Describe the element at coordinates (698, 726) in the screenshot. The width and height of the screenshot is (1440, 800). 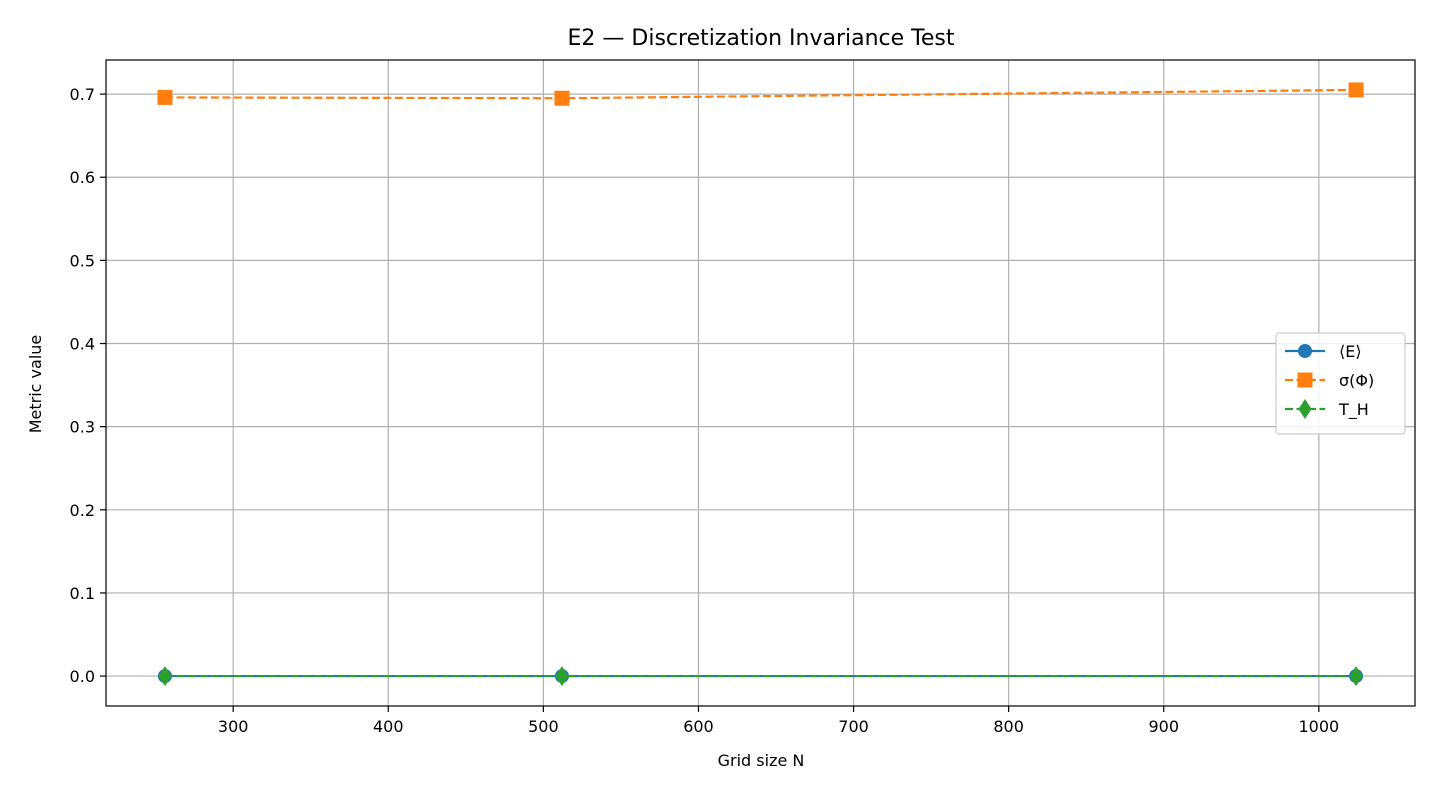
I see `x-tick-label: 600` at that location.